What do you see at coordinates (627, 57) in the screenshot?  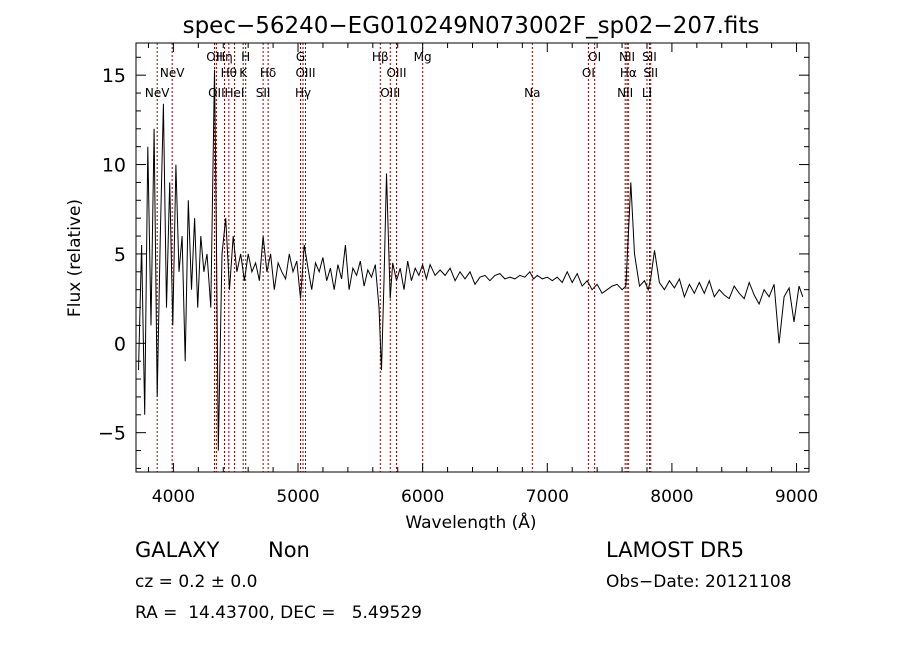 I see `line-marker-label-21: NII` at bounding box center [627, 57].